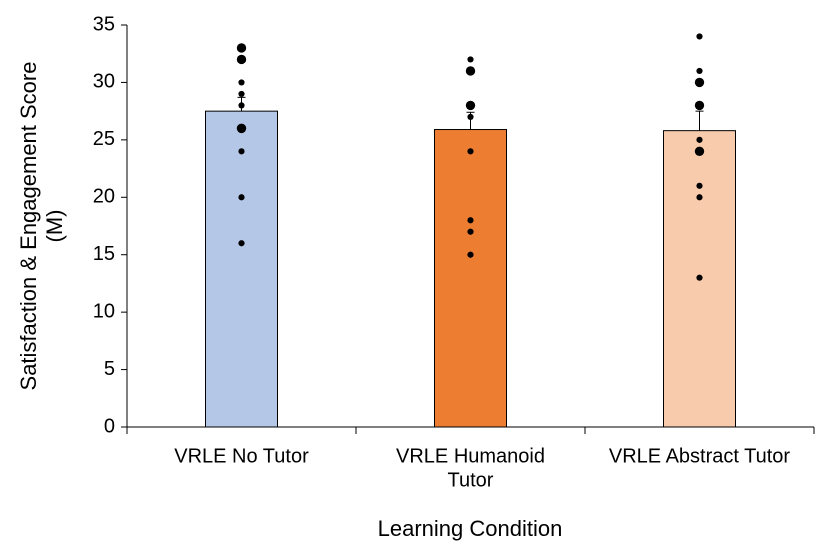 The height and width of the screenshot is (544, 815). I want to click on y-tick-label: 0, so click(109, 426).